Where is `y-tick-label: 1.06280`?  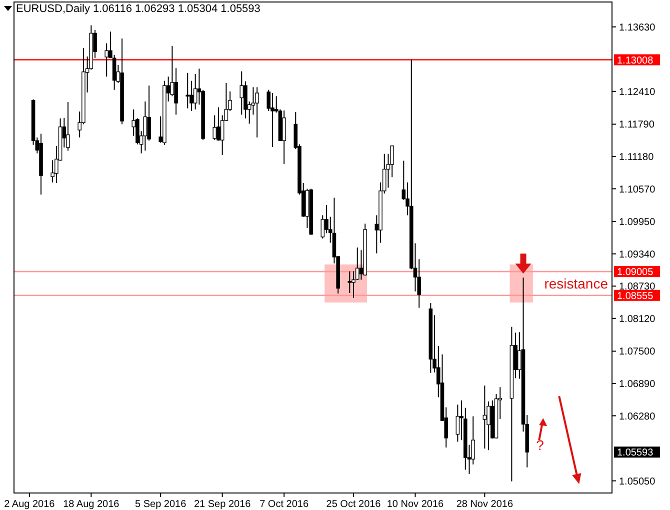
y-tick-label: 1.06280 is located at coordinates (637, 416).